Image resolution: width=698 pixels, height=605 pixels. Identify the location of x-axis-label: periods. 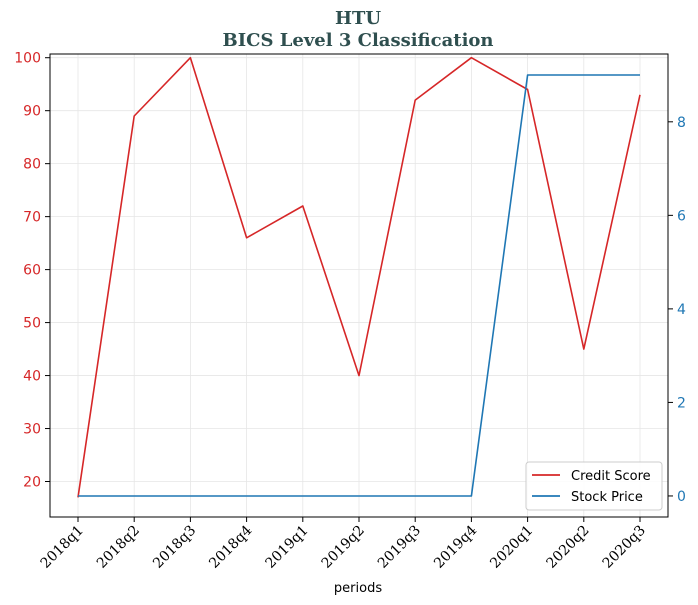
(358, 588).